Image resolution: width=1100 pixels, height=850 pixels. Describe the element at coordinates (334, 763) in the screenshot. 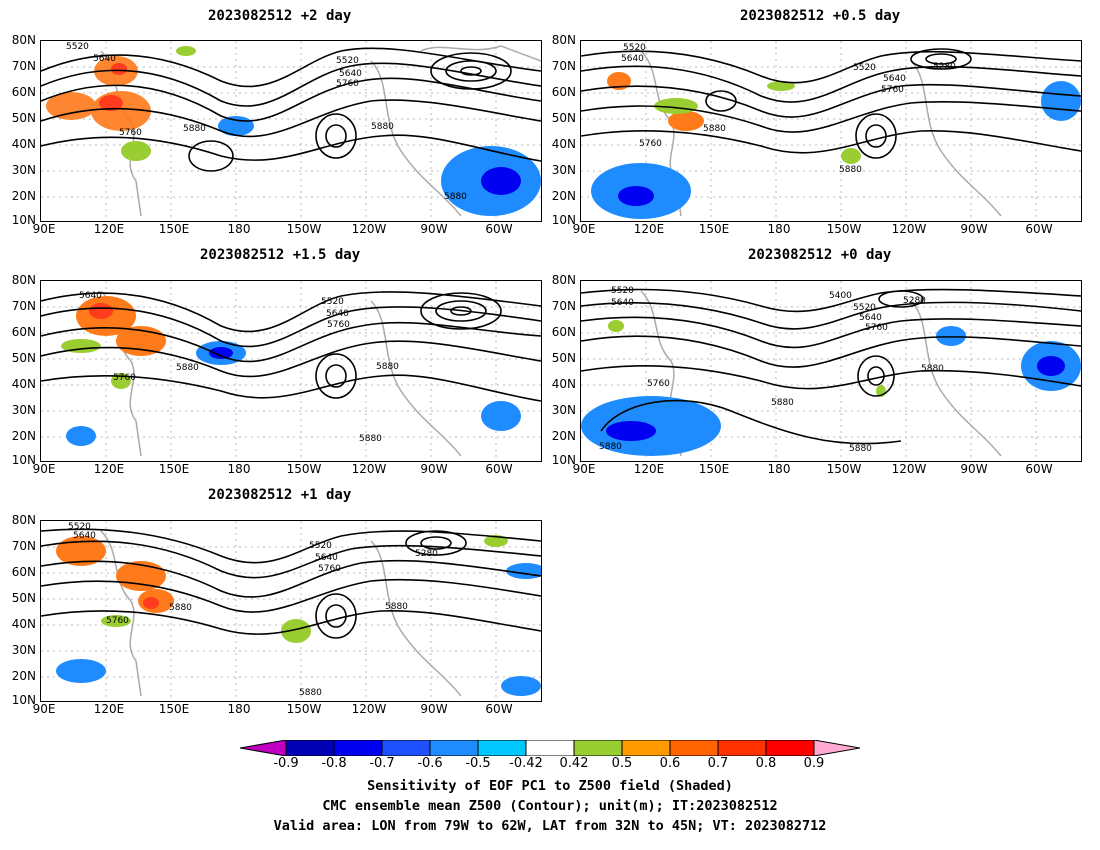

I see `colorbar-label: -0.8` at that location.